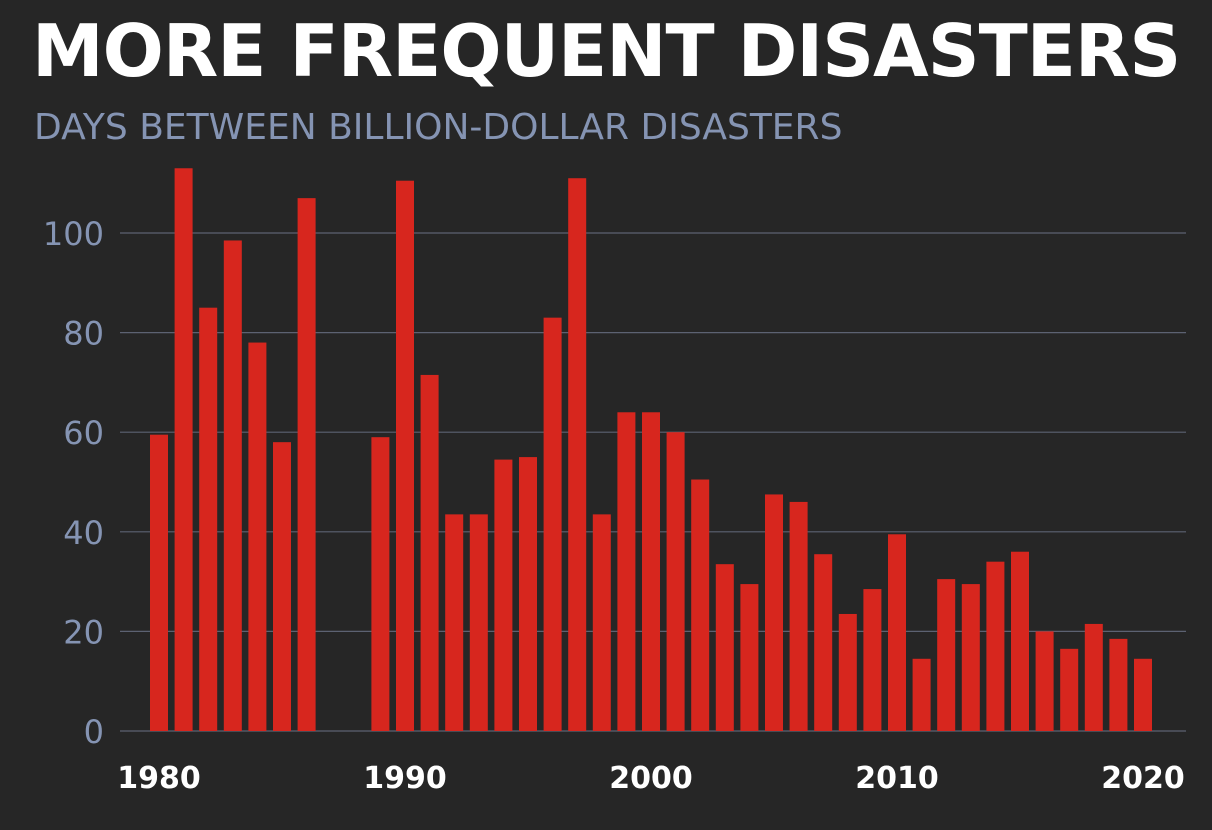  Describe the element at coordinates (601, 622) in the screenshot. I see `bar-1998` at that location.